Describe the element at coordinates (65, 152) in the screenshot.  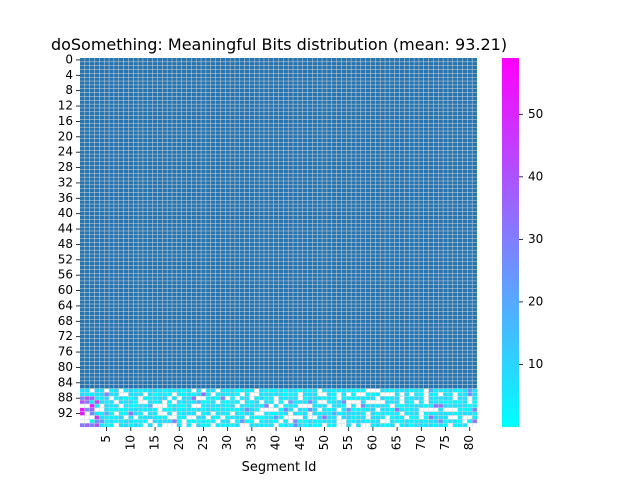
I see `y-tick-label: 24` at that location.